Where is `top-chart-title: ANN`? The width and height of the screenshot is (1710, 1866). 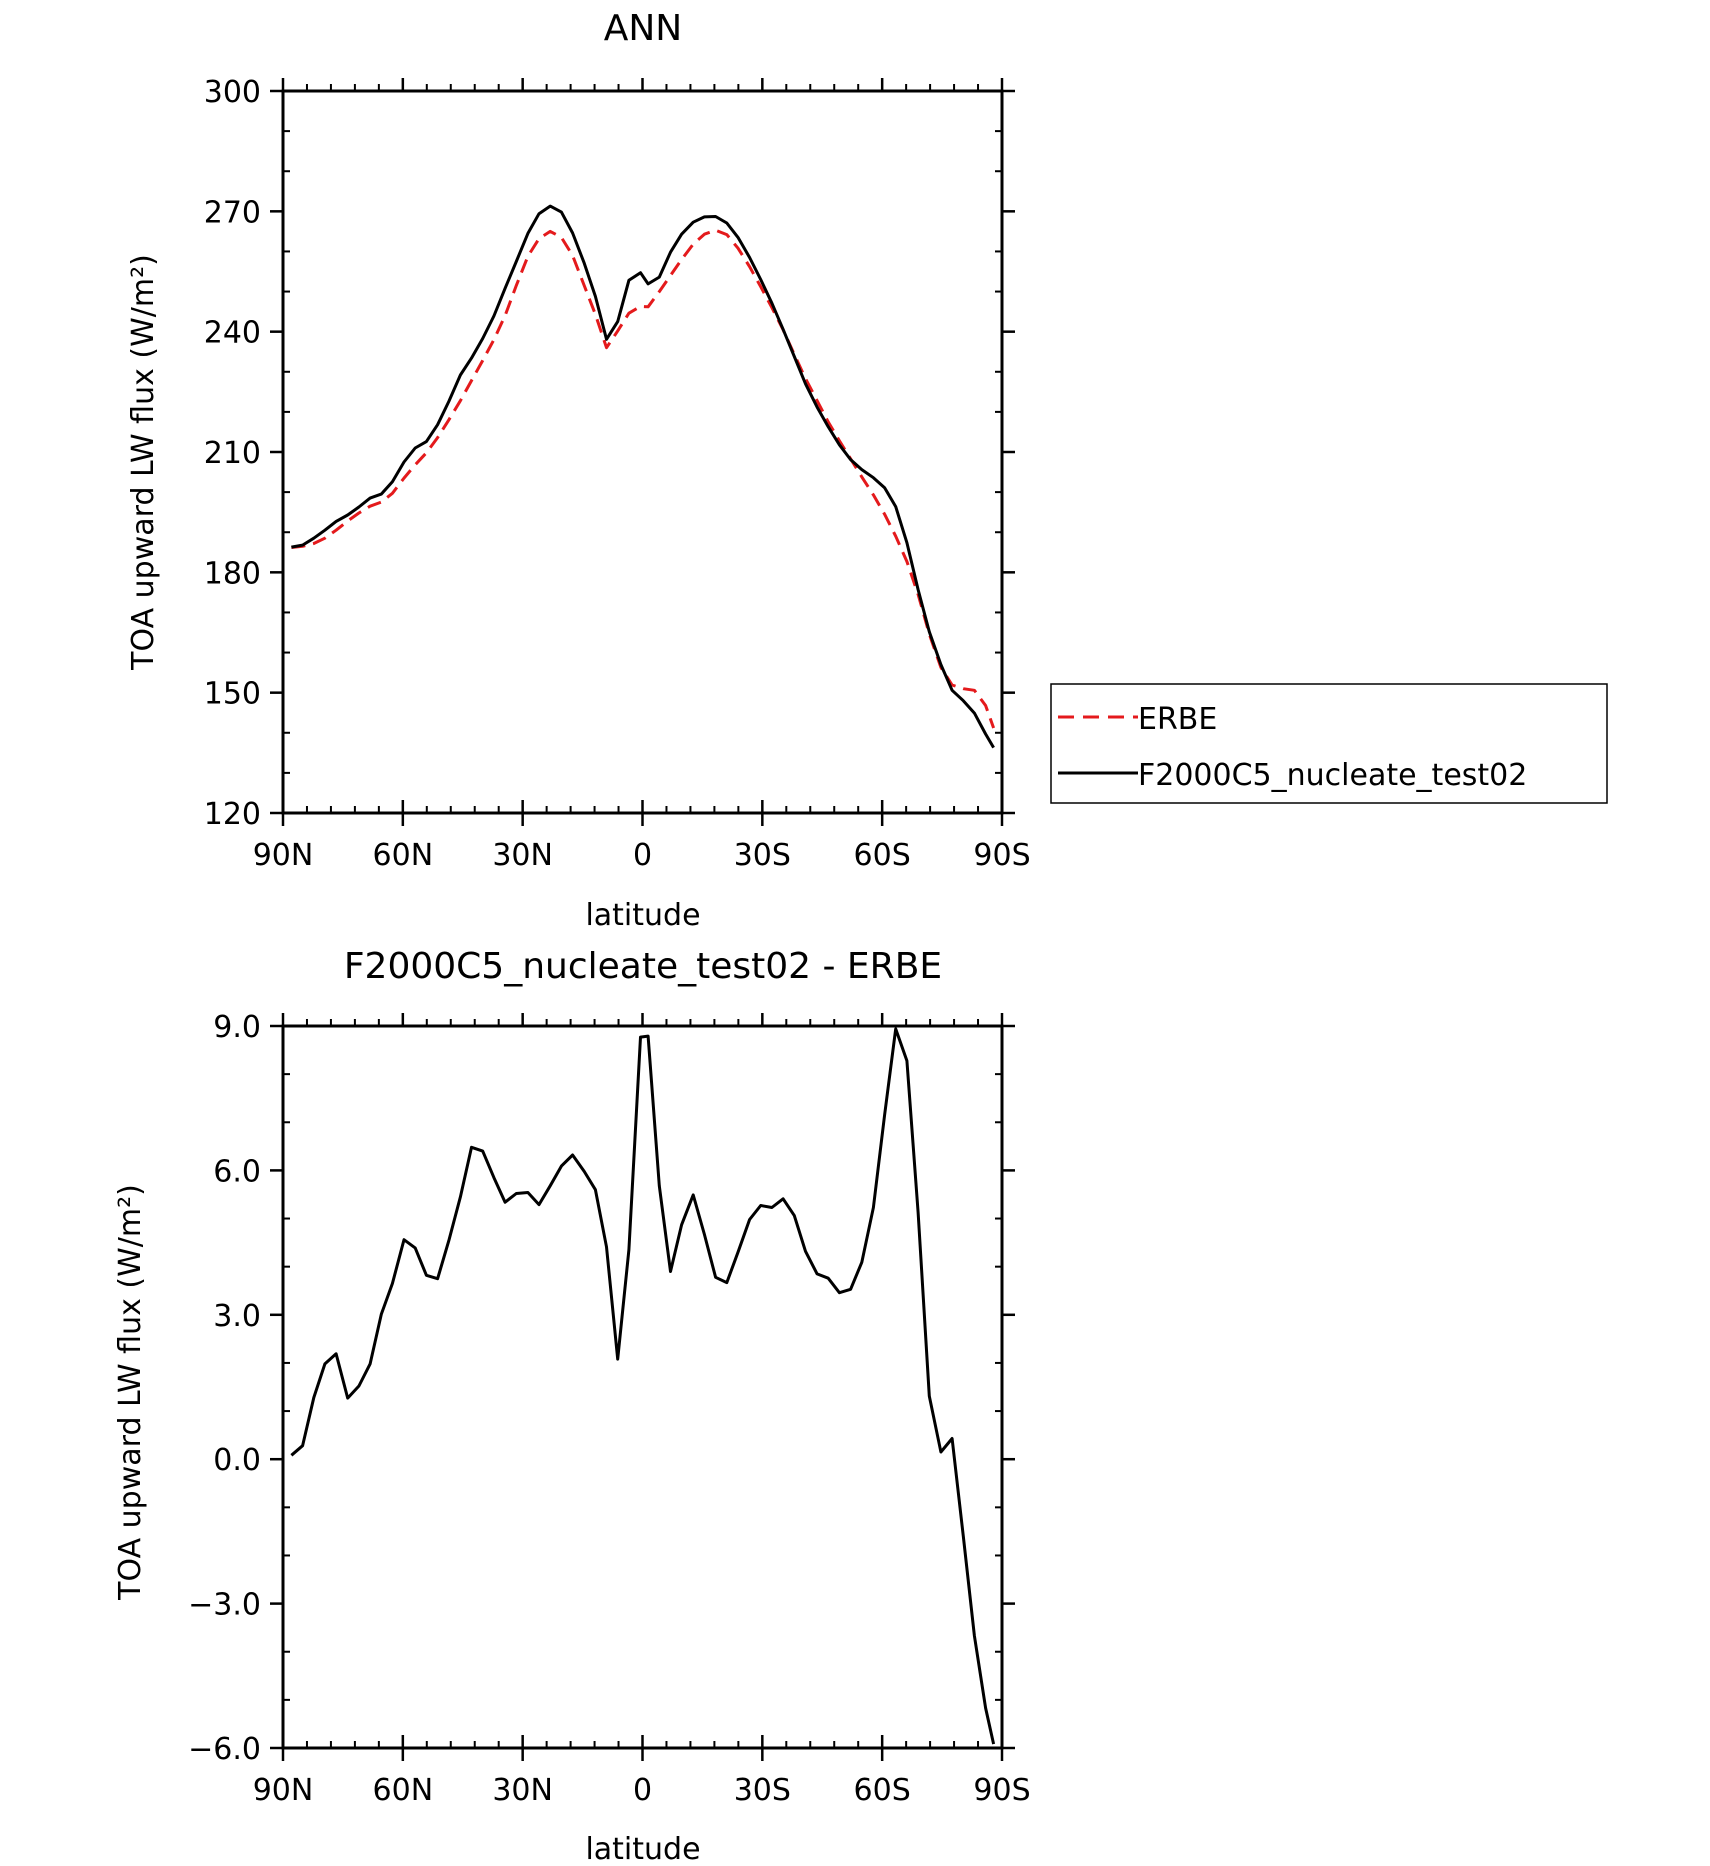
top-chart-title: ANN is located at coordinates (643, 28).